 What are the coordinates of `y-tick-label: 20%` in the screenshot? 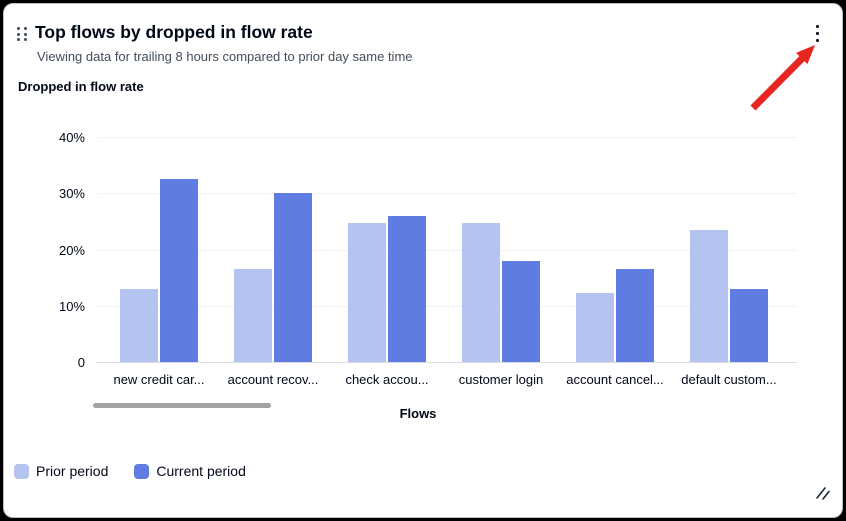 It's located at (71, 250).